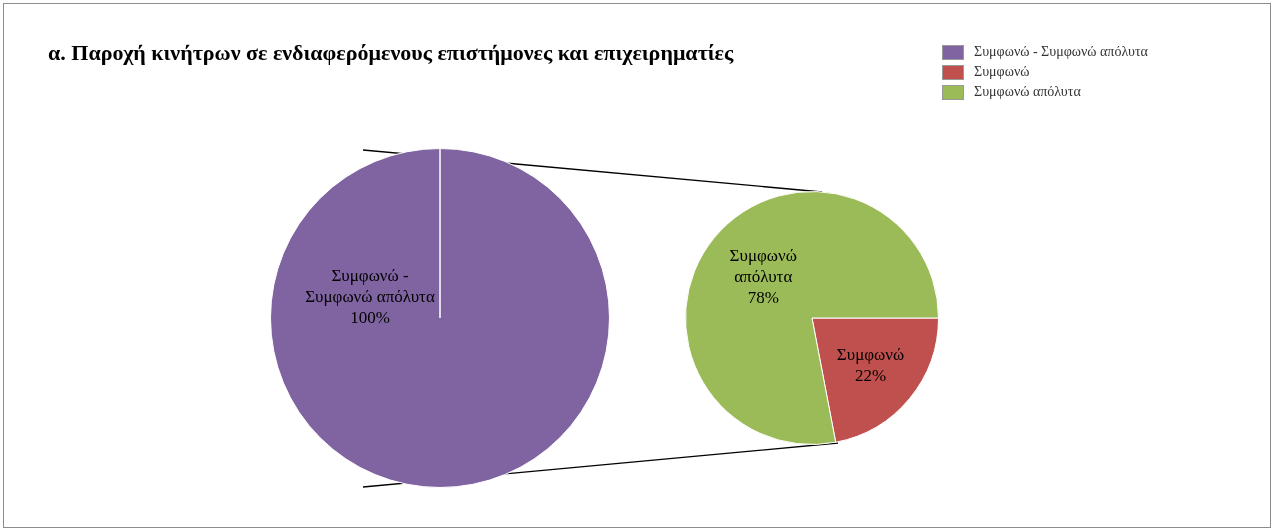 Image resolution: width=1274 pixels, height=531 pixels. Describe the element at coordinates (1061, 52) in the screenshot. I see `legend-label: Συμφωνώ - Συμφωνώ απόλυτα` at that location.